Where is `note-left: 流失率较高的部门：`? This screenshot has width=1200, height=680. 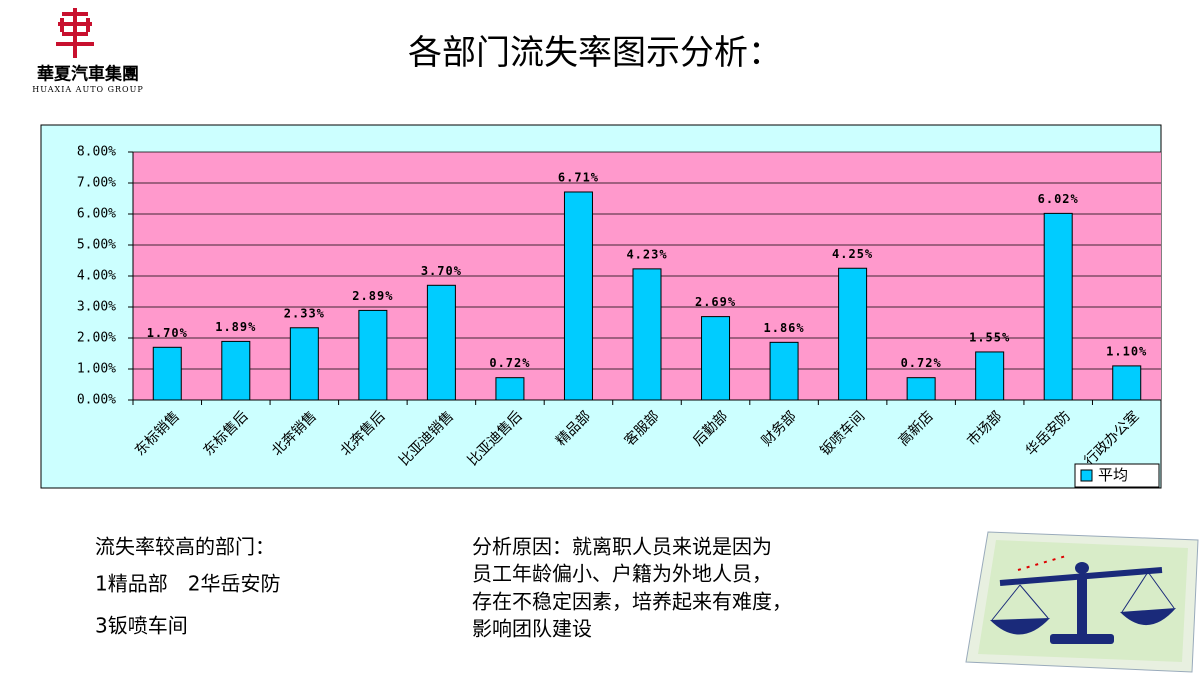 note-left: 流失率较高的部门： is located at coordinates (185, 547).